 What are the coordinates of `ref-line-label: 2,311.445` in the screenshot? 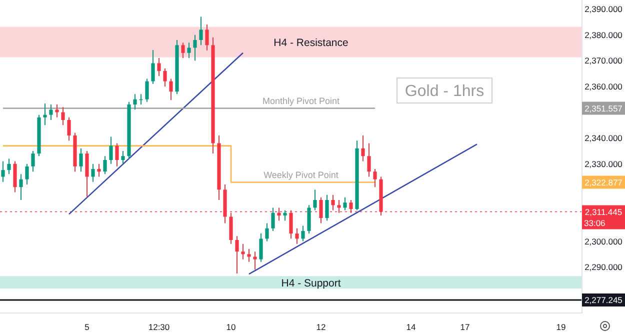 It's located at (603, 211).